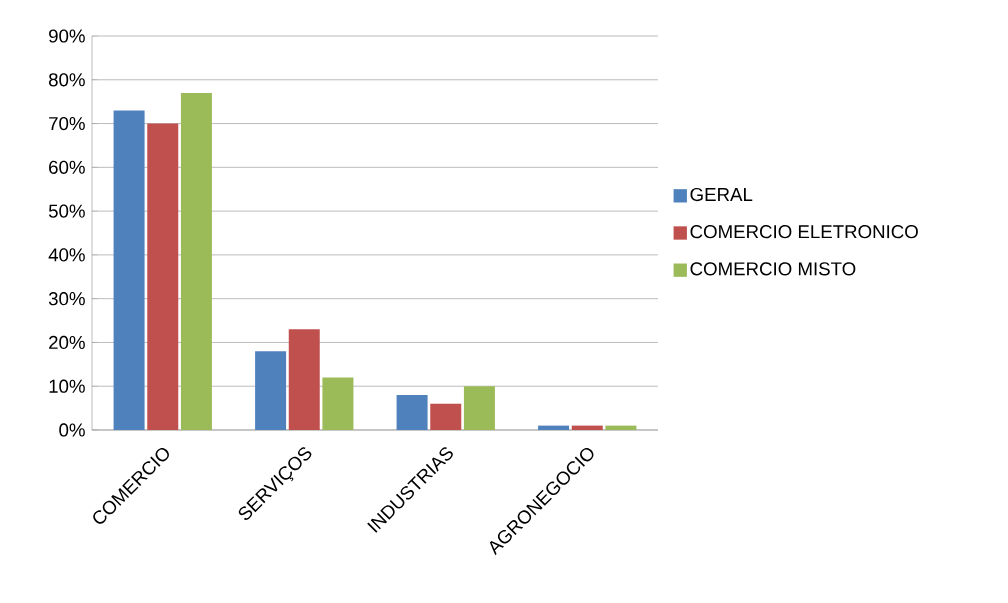  I want to click on y-tick-label: 90%, so click(67, 36).